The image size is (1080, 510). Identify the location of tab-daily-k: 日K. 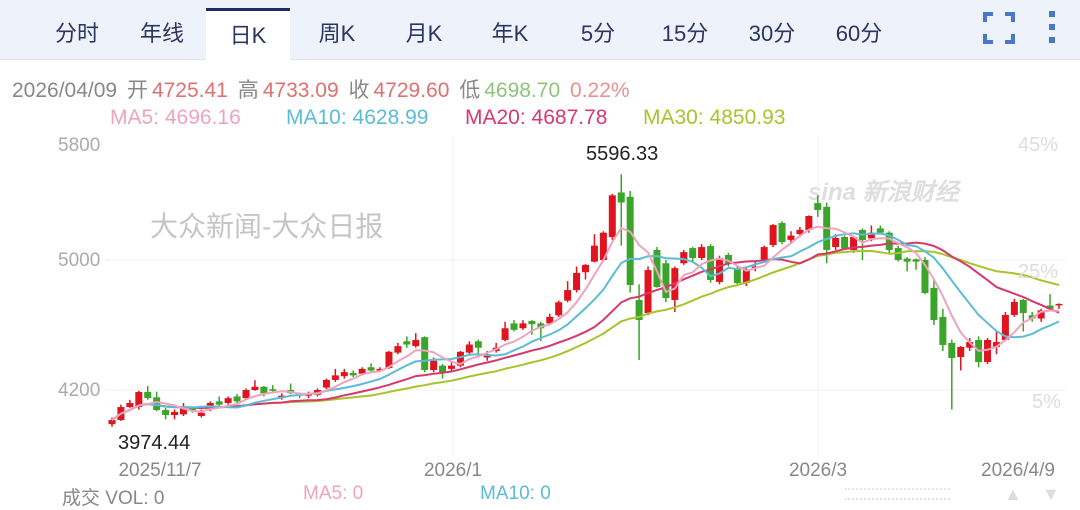
(248, 34).